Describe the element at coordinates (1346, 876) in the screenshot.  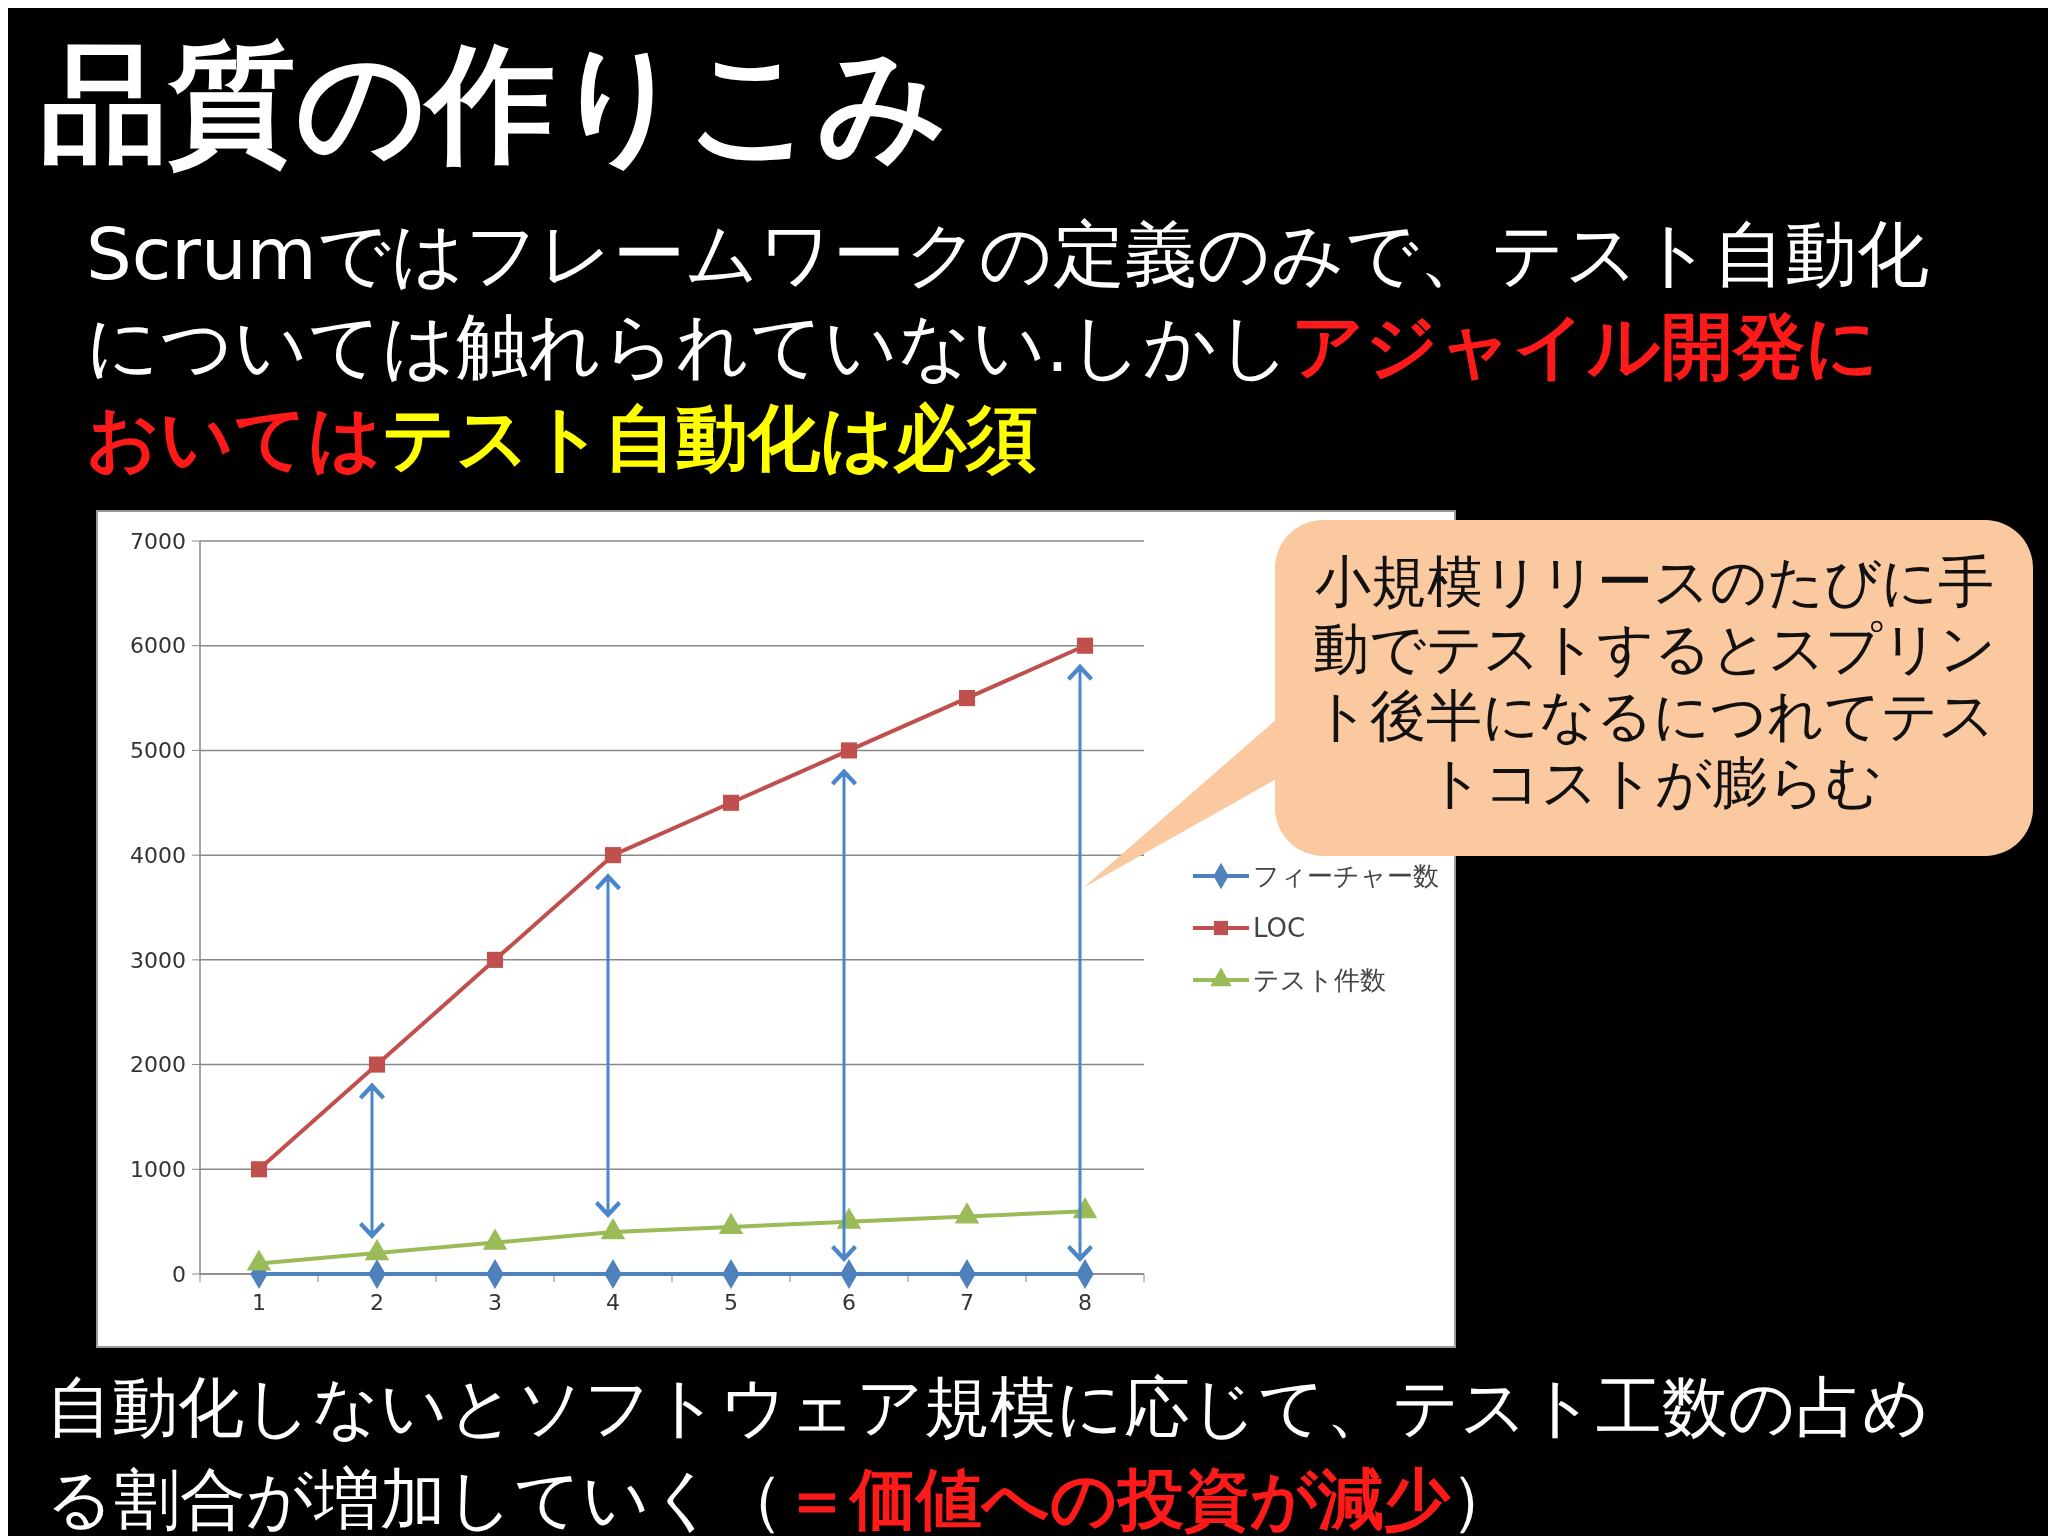
I see `legend-label: フィーチャー数` at that location.